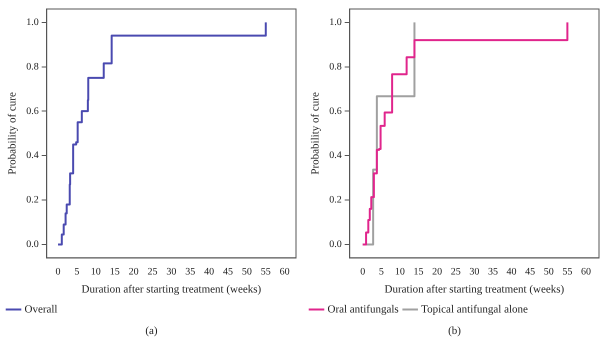  I want to click on legend-label: Topical antifungal alone, so click(474, 309).